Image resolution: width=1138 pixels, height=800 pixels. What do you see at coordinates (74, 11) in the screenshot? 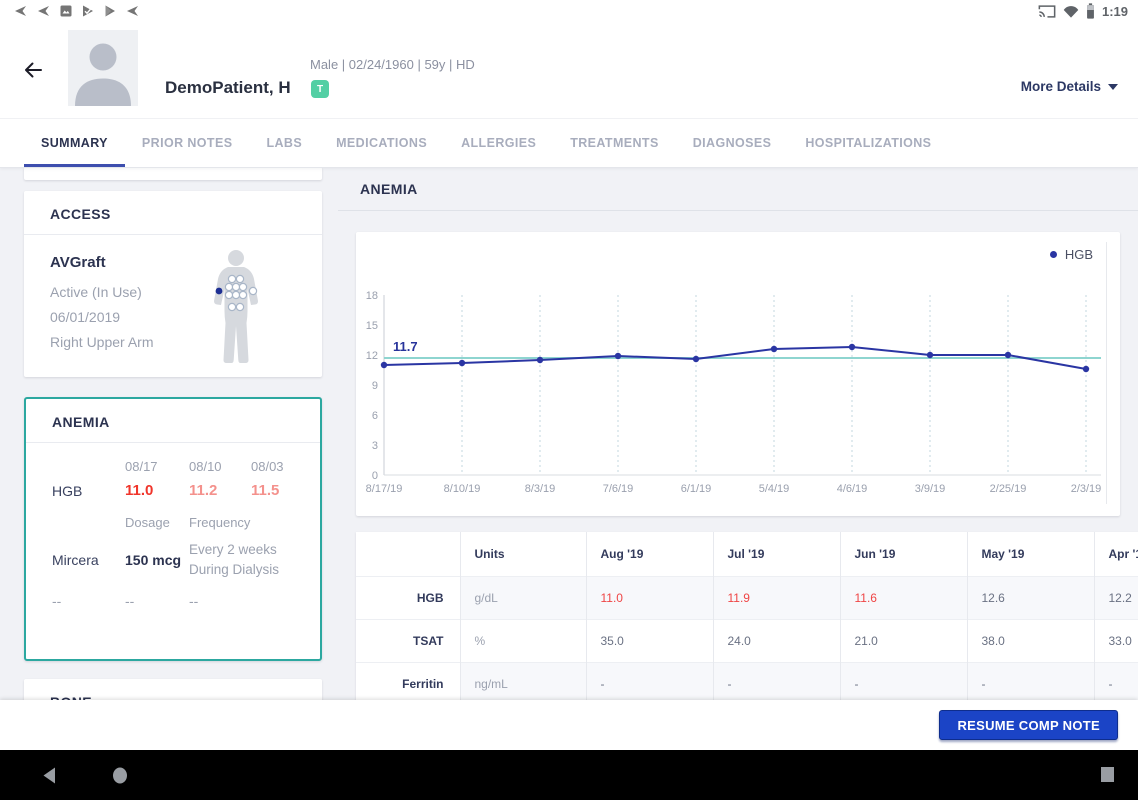
I see `notification-icons` at bounding box center [74, 11].